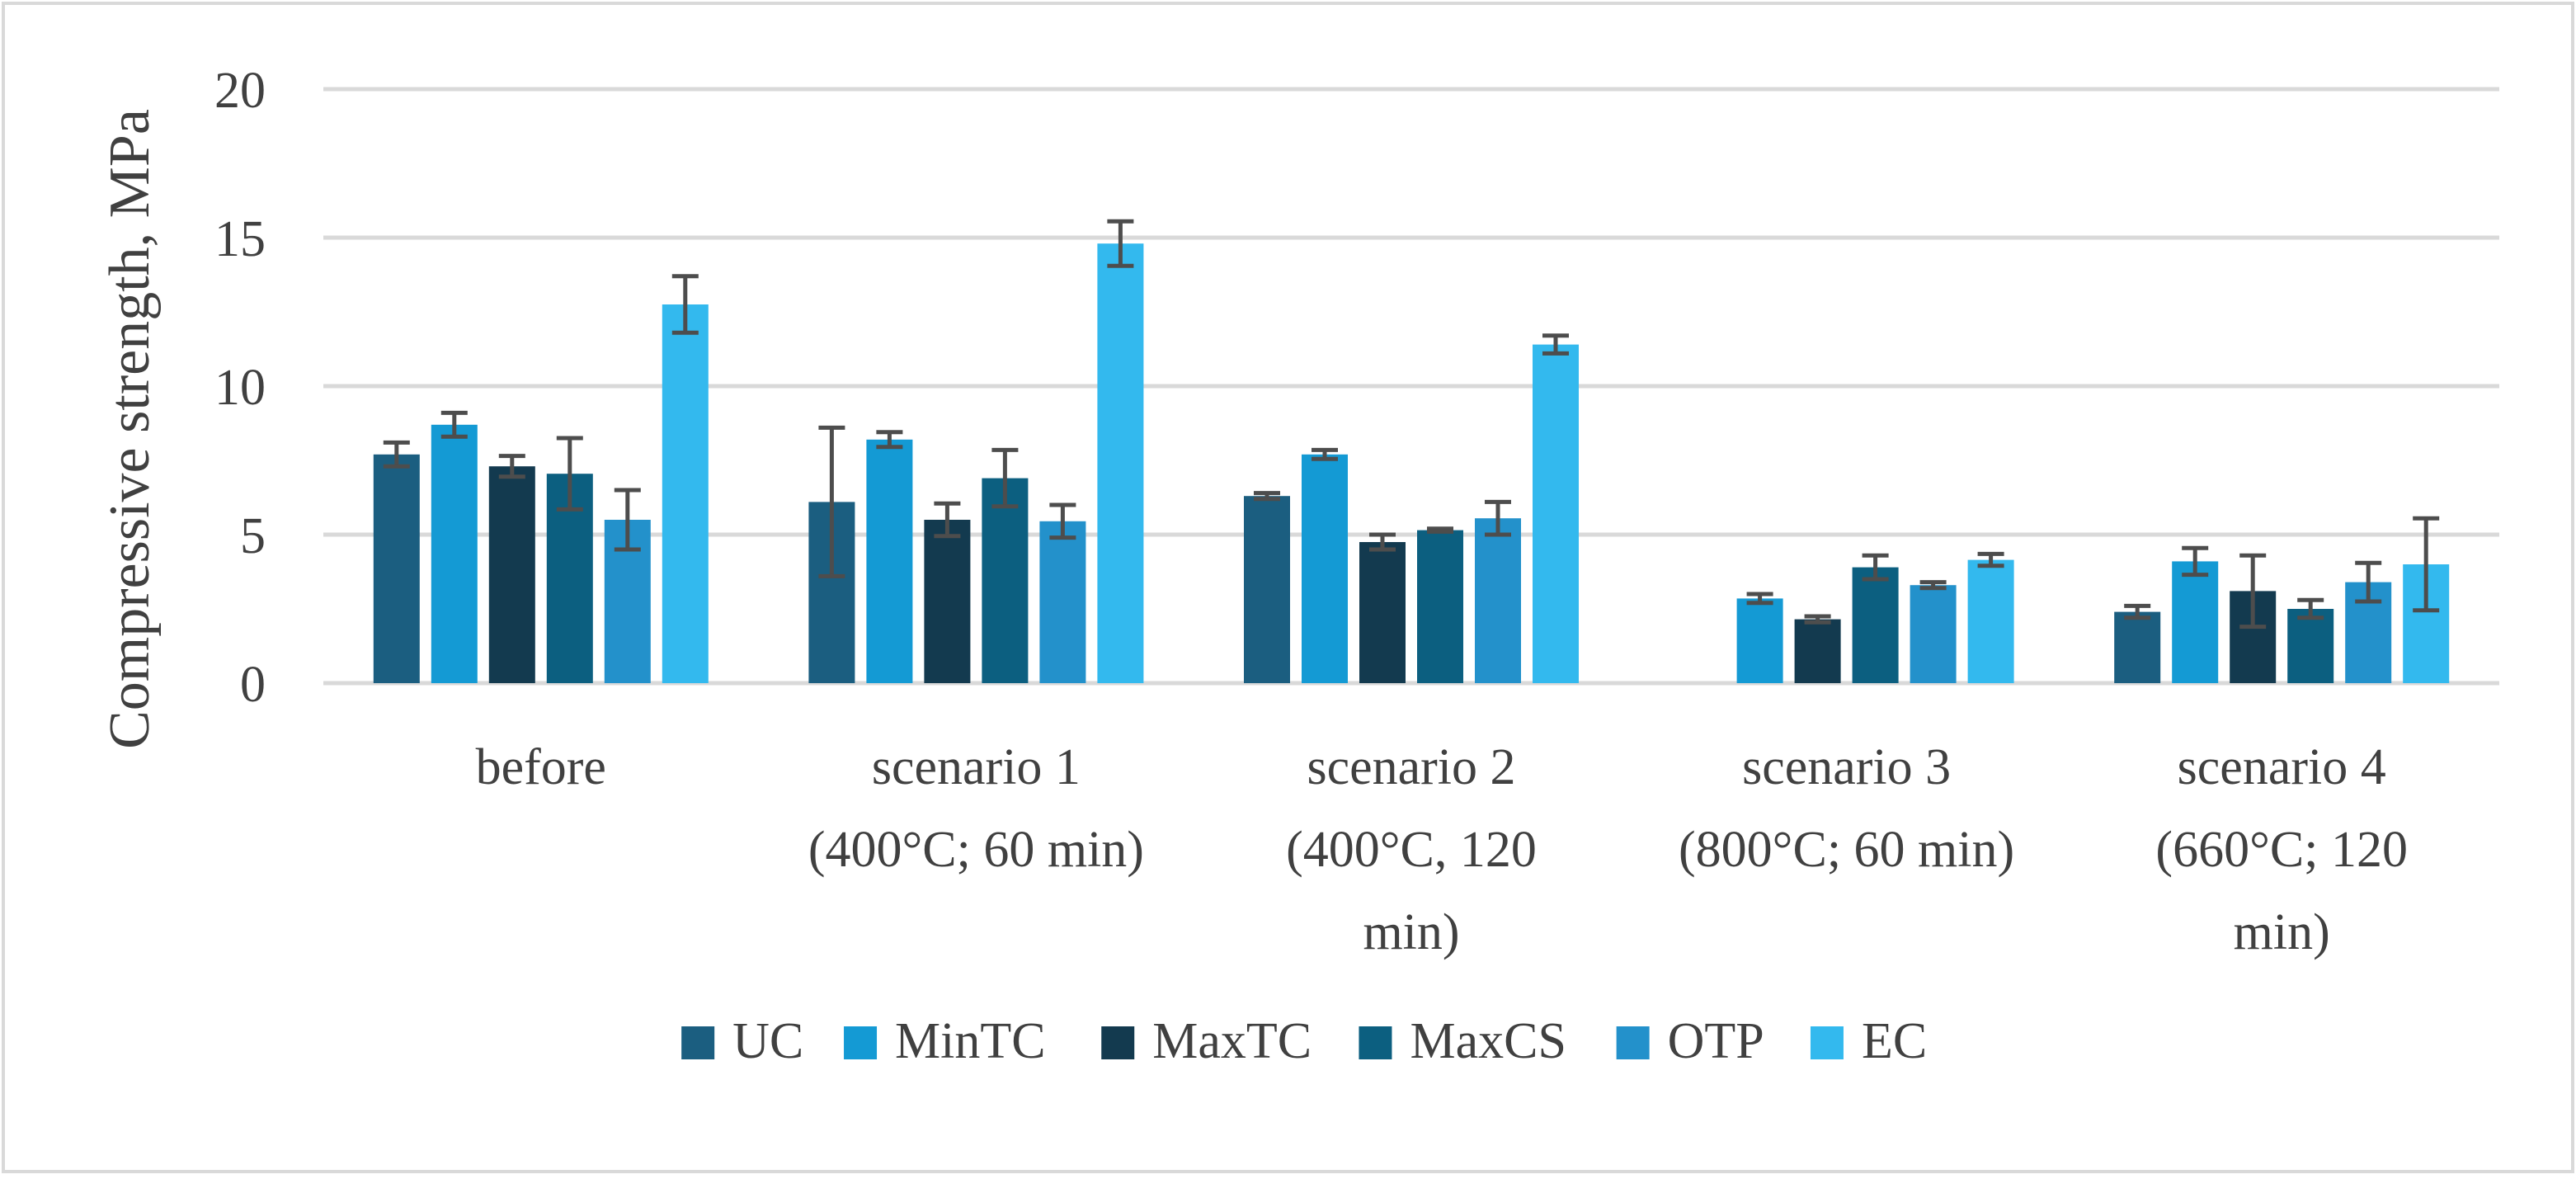  Describe the element at coordinates (2281, 850) in the screenshot. I see `x-tick-label: (660°C; 120` at that location.